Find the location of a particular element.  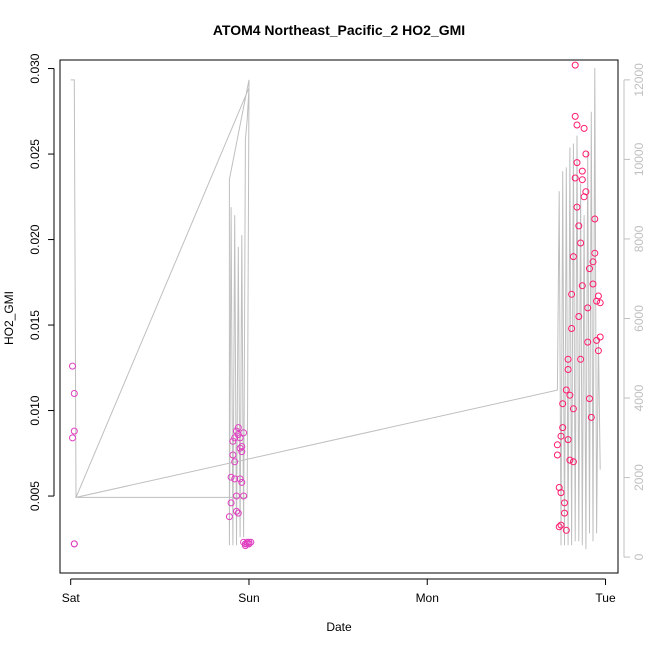

y2-tick-label: 10000 is located at coordinates (639, 159).